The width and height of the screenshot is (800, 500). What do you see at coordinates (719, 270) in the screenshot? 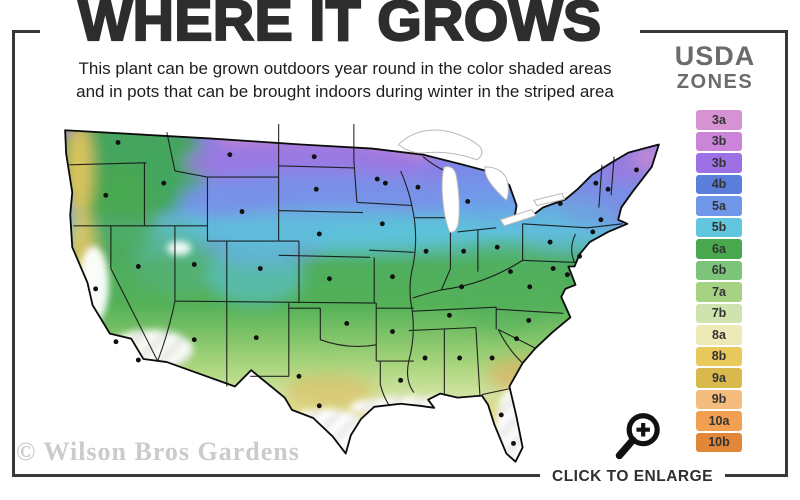
I see `legend-zone-chip: 6b` at bounding box center [719, 270].